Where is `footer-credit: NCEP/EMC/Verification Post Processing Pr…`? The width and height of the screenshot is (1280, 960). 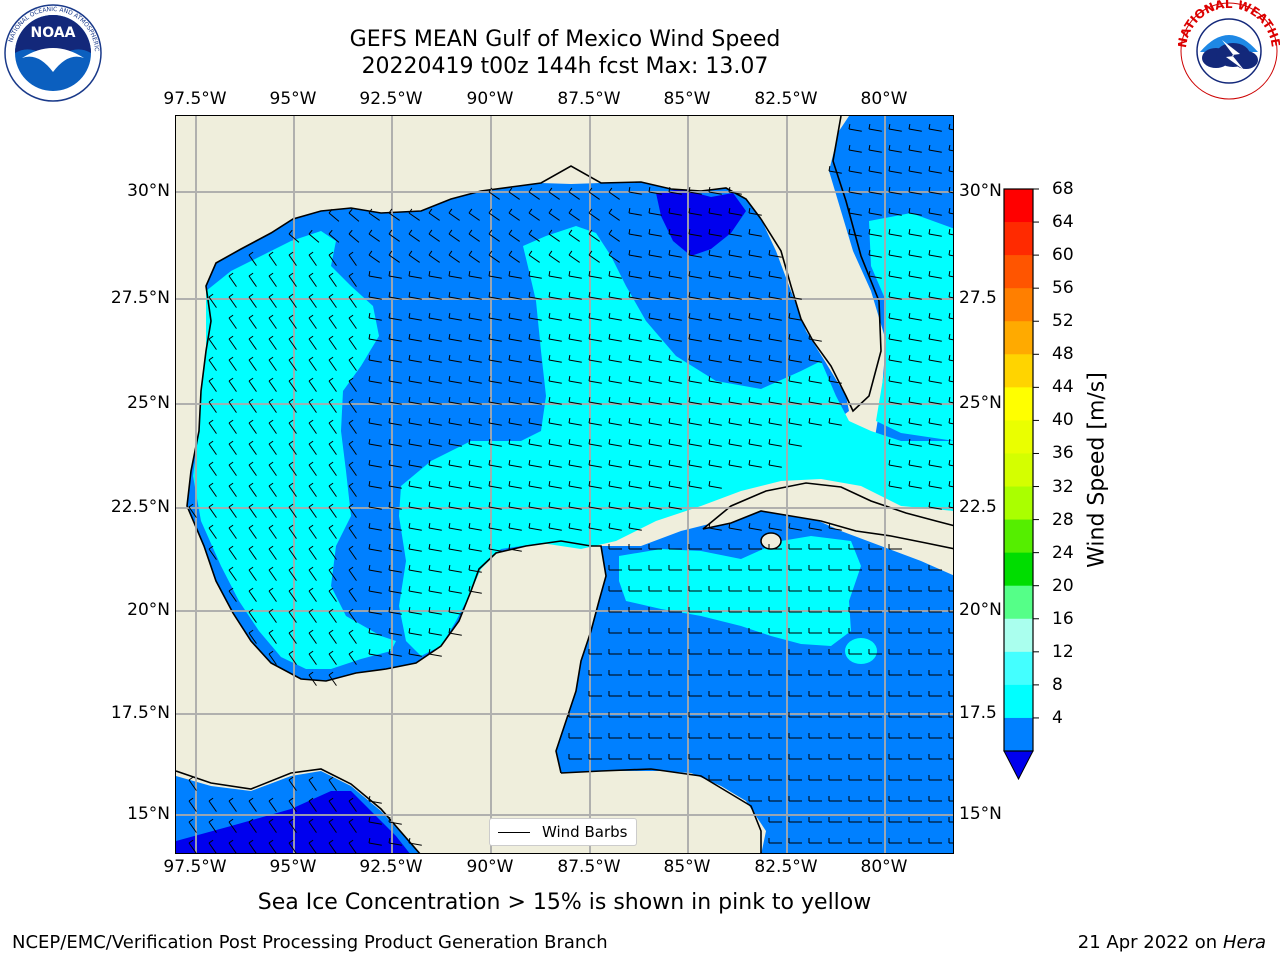
footer-credit: NCEP/EMC/Verification Post Processing Pr… is located at coordinates (310, 942).